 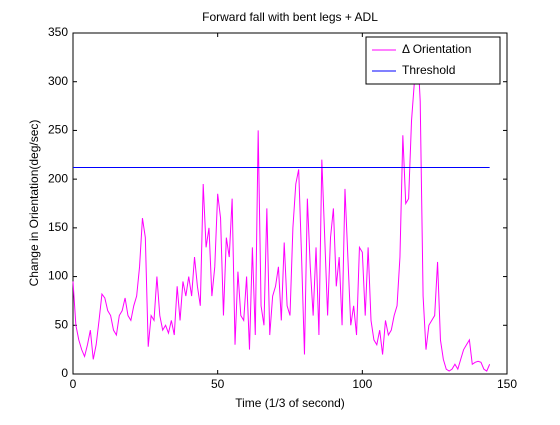 What do you see at coordinates (58, 227) in the screenshot?
I see `y-tick-label: 150` at bounding box center [58, 227].